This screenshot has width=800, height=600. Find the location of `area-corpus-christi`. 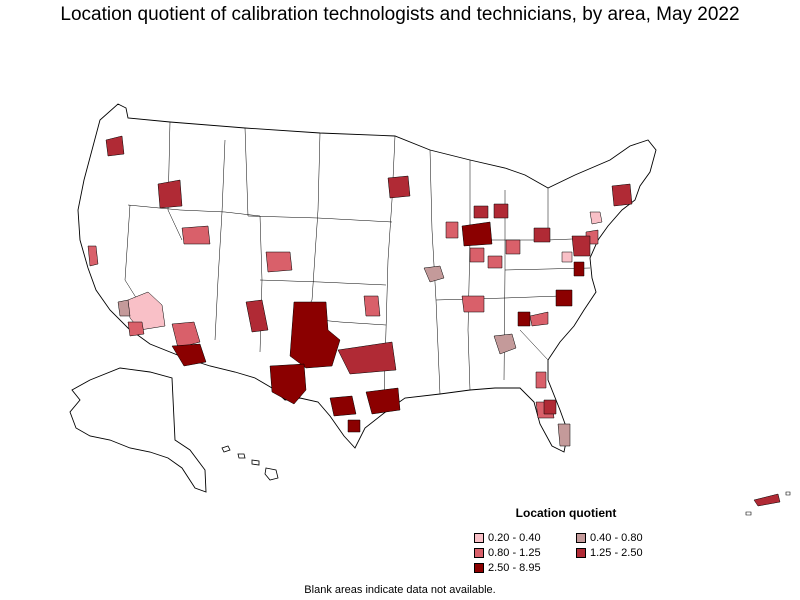

area-corpus-christi is located at coordinates (354, 426).